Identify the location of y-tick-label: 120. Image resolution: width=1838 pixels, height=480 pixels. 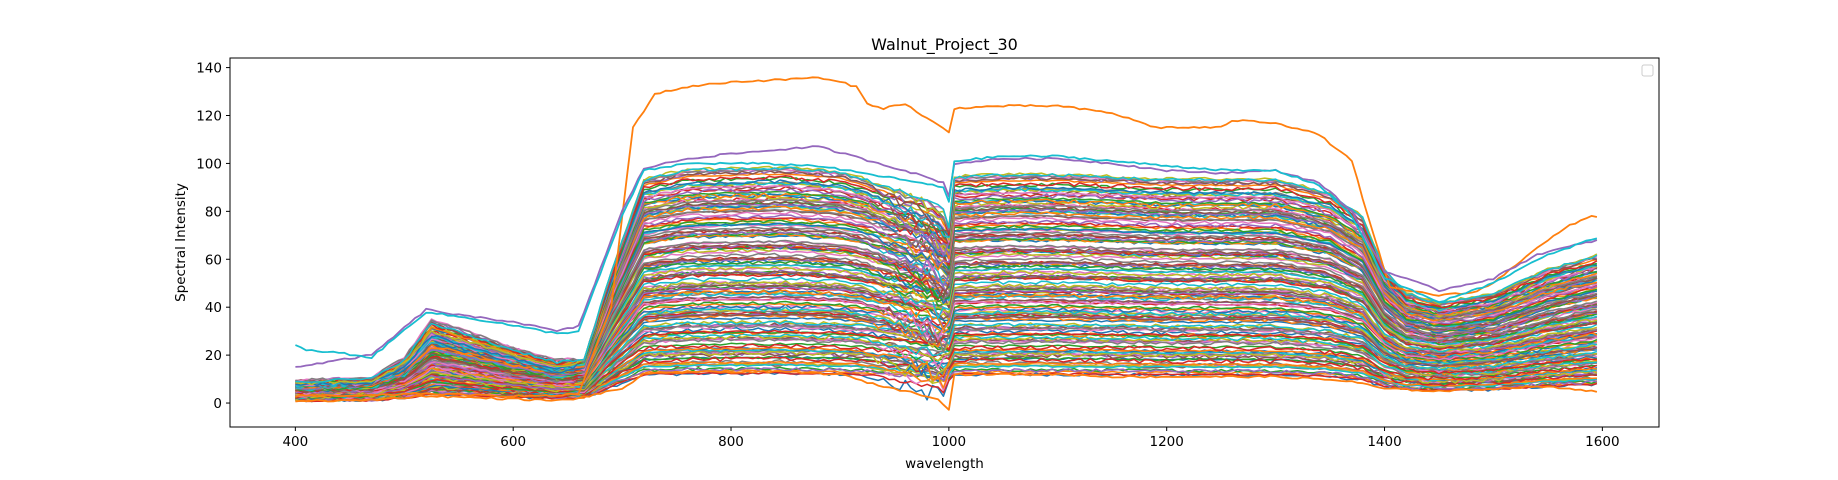
(209, 117).